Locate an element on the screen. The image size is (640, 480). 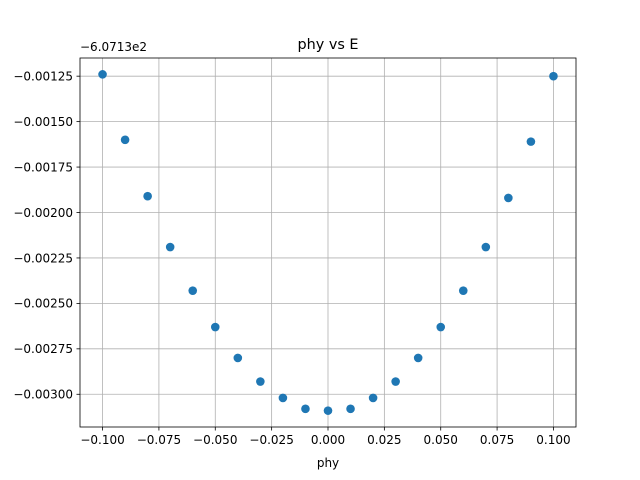
x-tick-label: −0.025 is located at coordinates (271, 440).